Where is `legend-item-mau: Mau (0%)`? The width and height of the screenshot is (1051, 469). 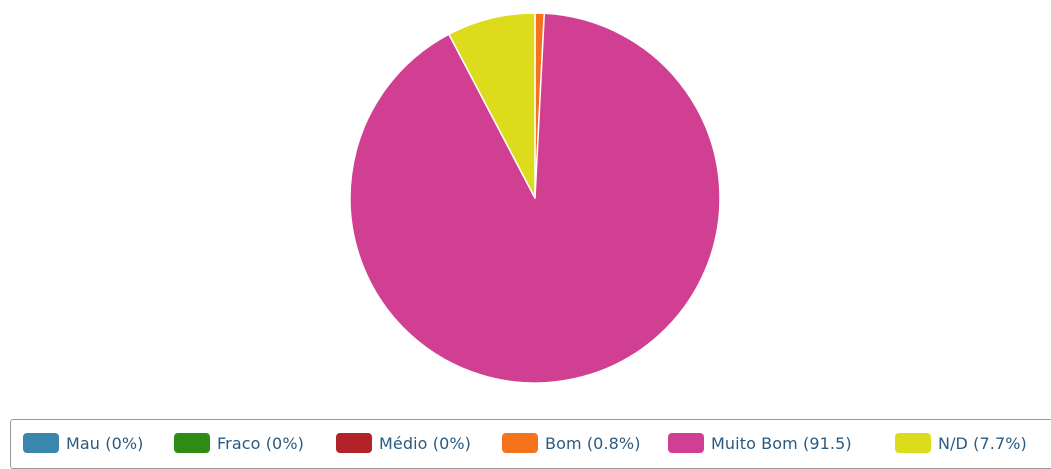
legend-item-mau: Mau (0%) is located at coordinates (83, 443).